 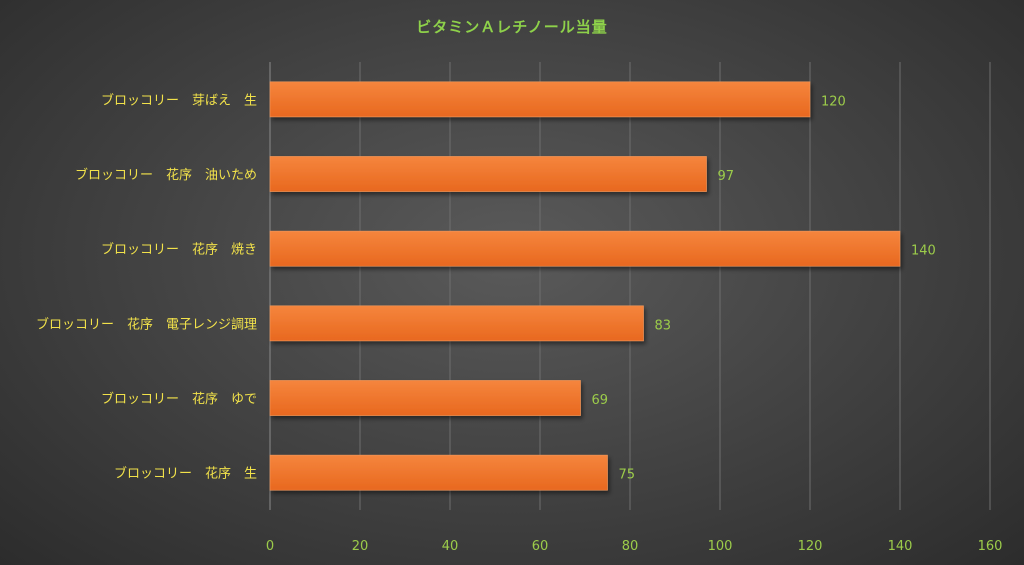 What do you see at coordinates (179, 250) in the screenshot?
I see `category-label: ブロッコリー 花序 焼き` at bounding box center [179, 250].